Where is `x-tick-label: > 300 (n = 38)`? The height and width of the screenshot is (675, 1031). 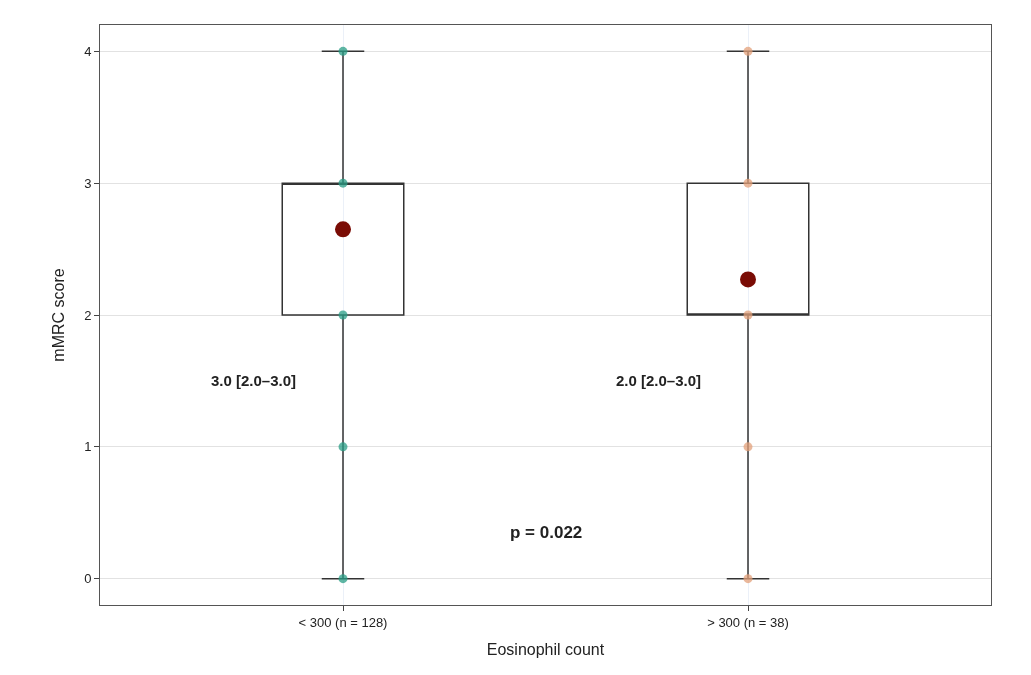
x-tick-label: > 300 (n = 38) is located at coordinates (748, 622).